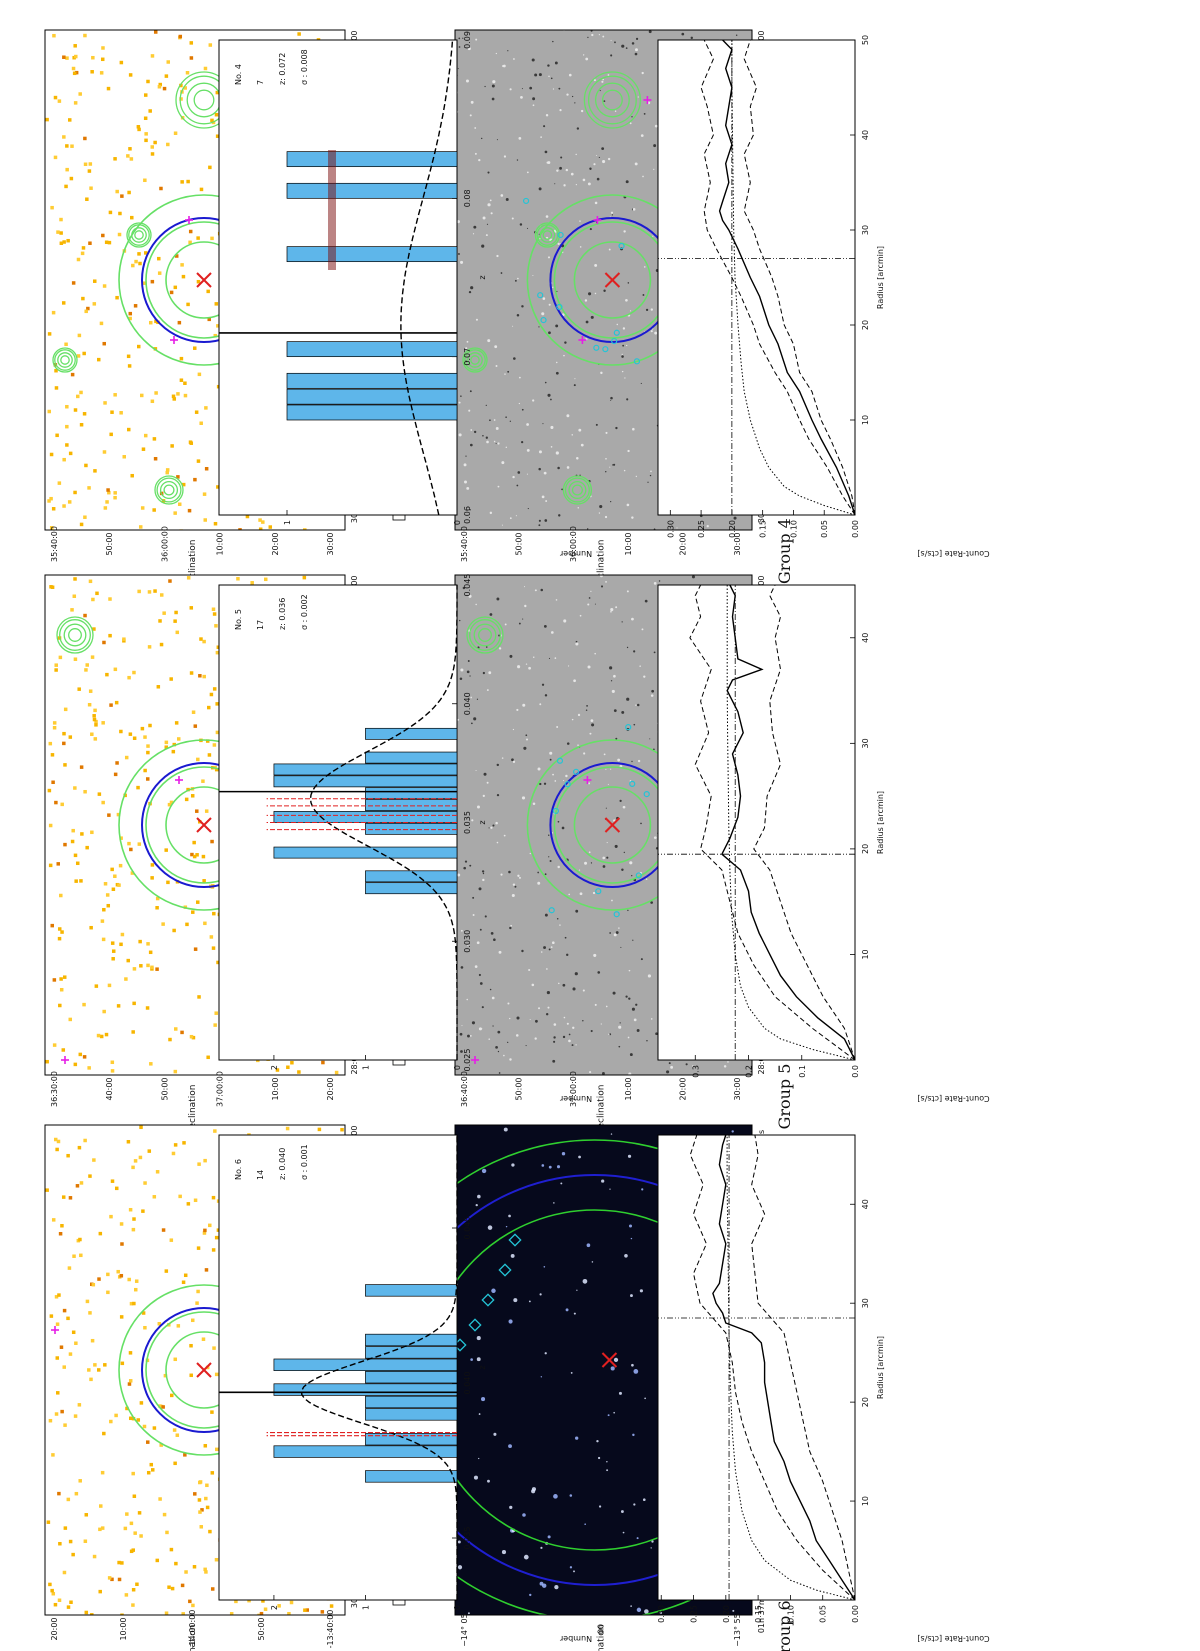  Describe the element at coordinates (467, 703) in the screenshot. I see `x-tick-label: 0.040` at that location.